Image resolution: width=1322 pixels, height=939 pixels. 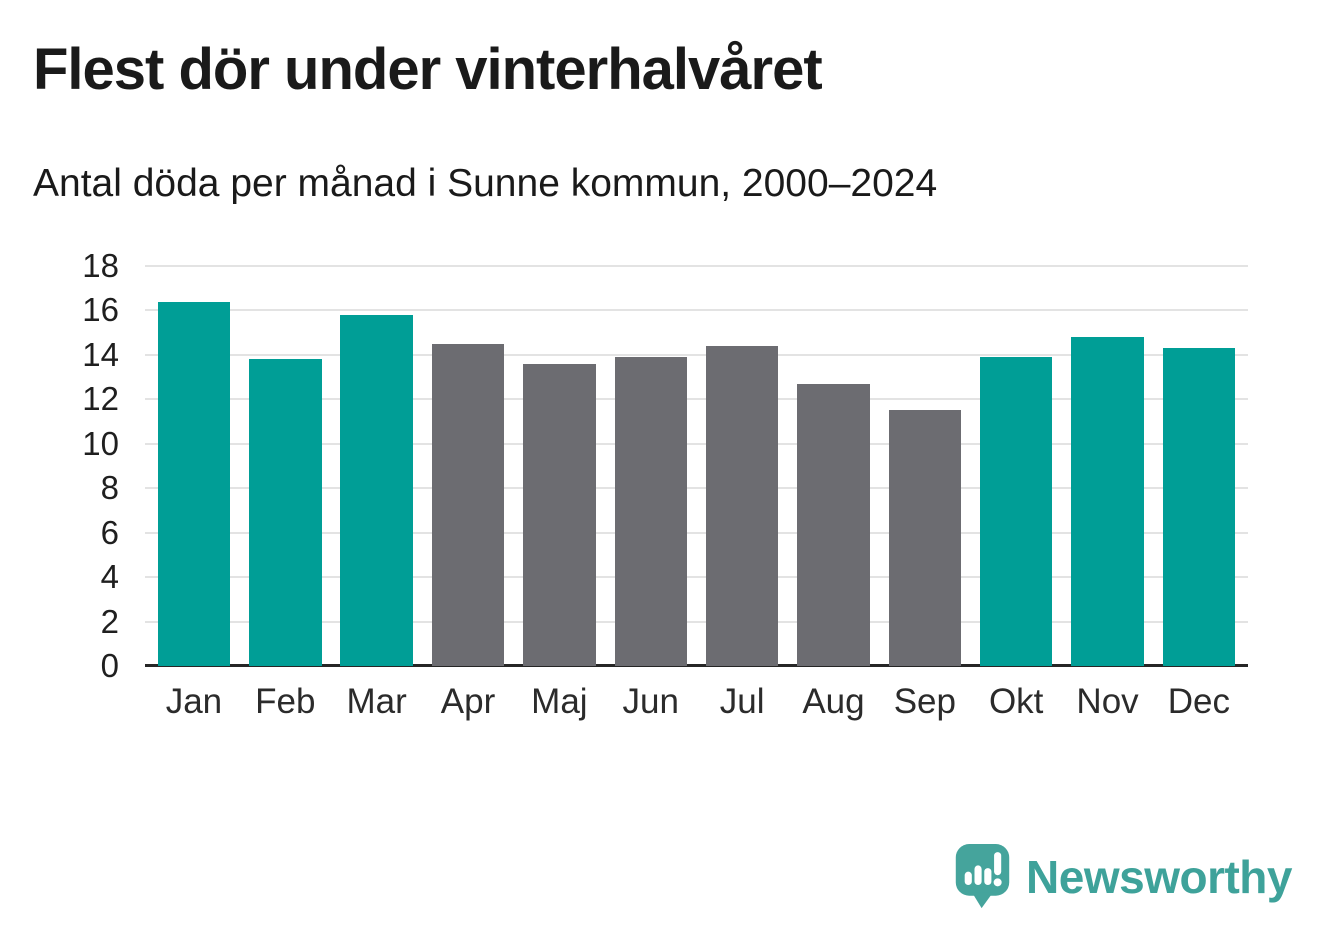 I want to click on y-tick-label-10: 10, so click(x=100, y=443).